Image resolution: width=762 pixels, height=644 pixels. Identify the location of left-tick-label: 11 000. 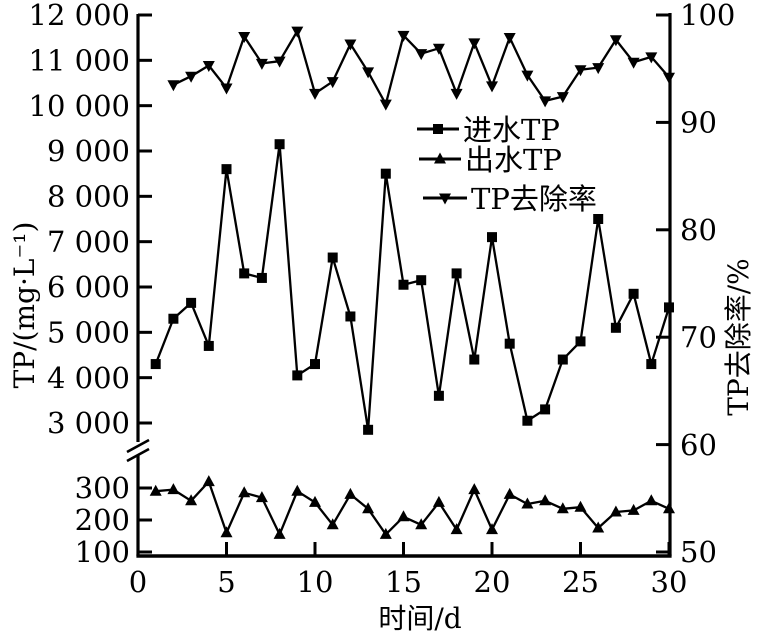
(79, 60).